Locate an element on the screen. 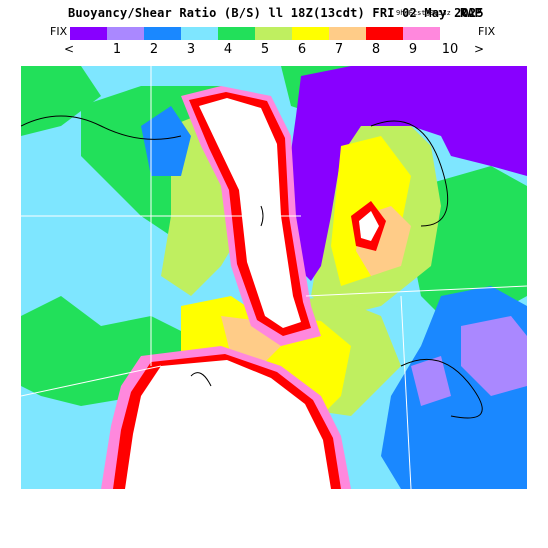 The image size is (548, 548). legend-tick-3: 3 is located at coordinates (191, 49).